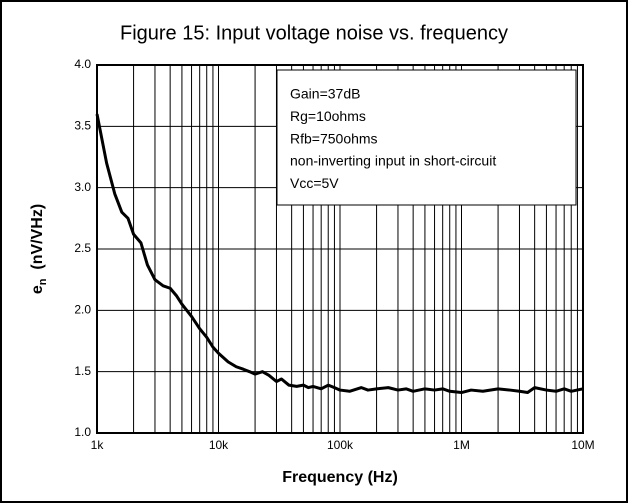 The width and height of the screenshot is (629, 504). I want to click on y-tick-label: 3.0, so click(82, 187).